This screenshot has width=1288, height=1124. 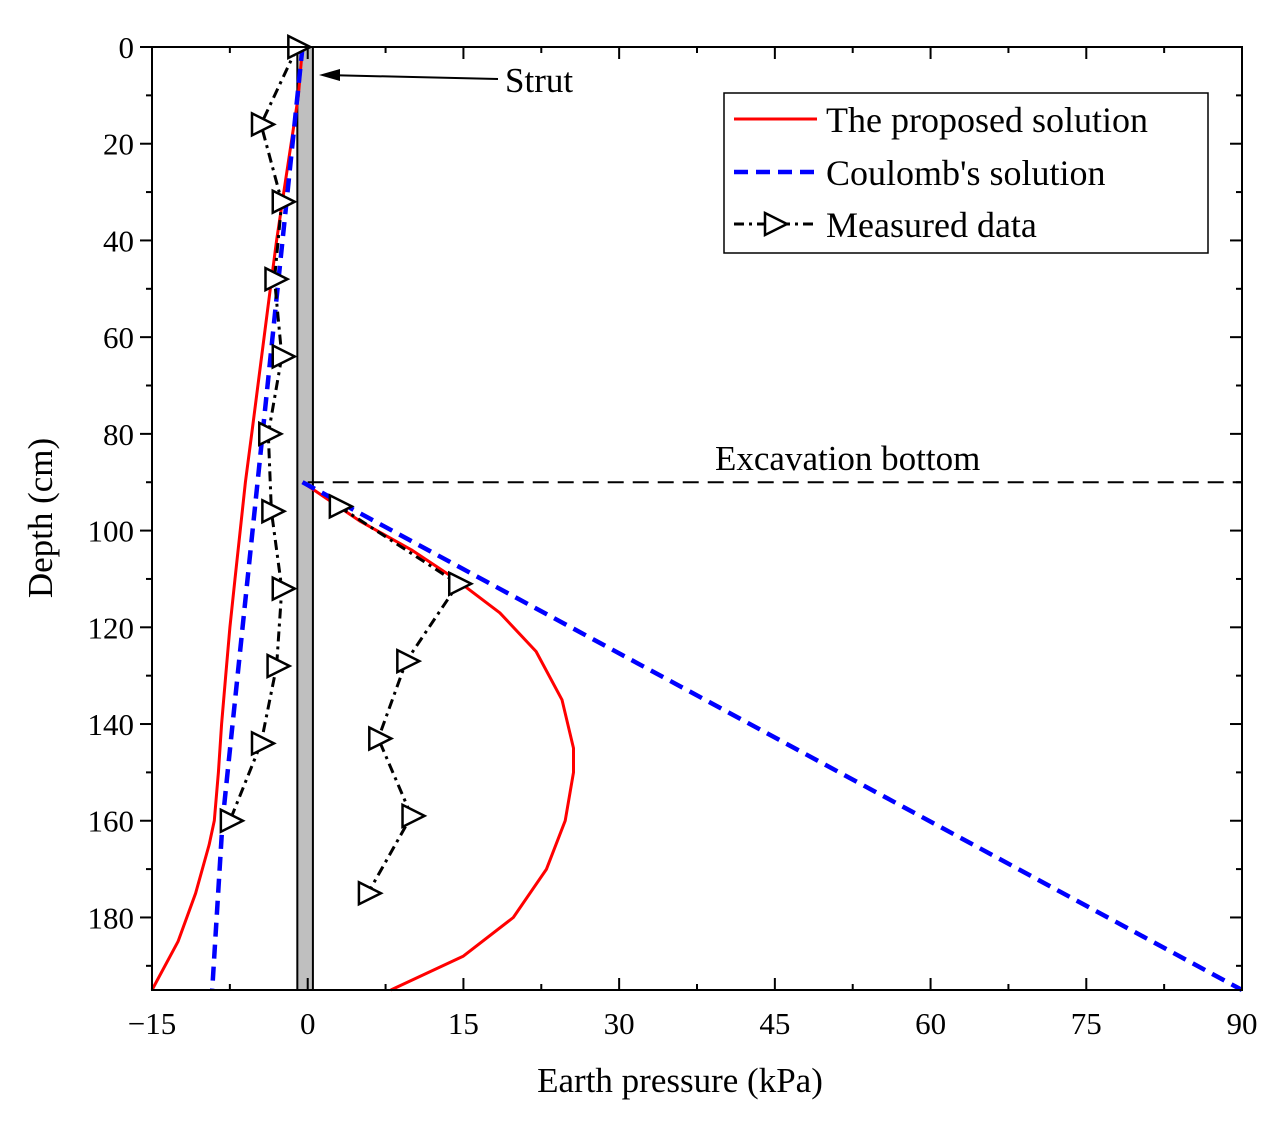 What do you see at coordinates (329, 75) in the screenshot?
I see `strut-arrow-head` at bounding box center [329, 75].